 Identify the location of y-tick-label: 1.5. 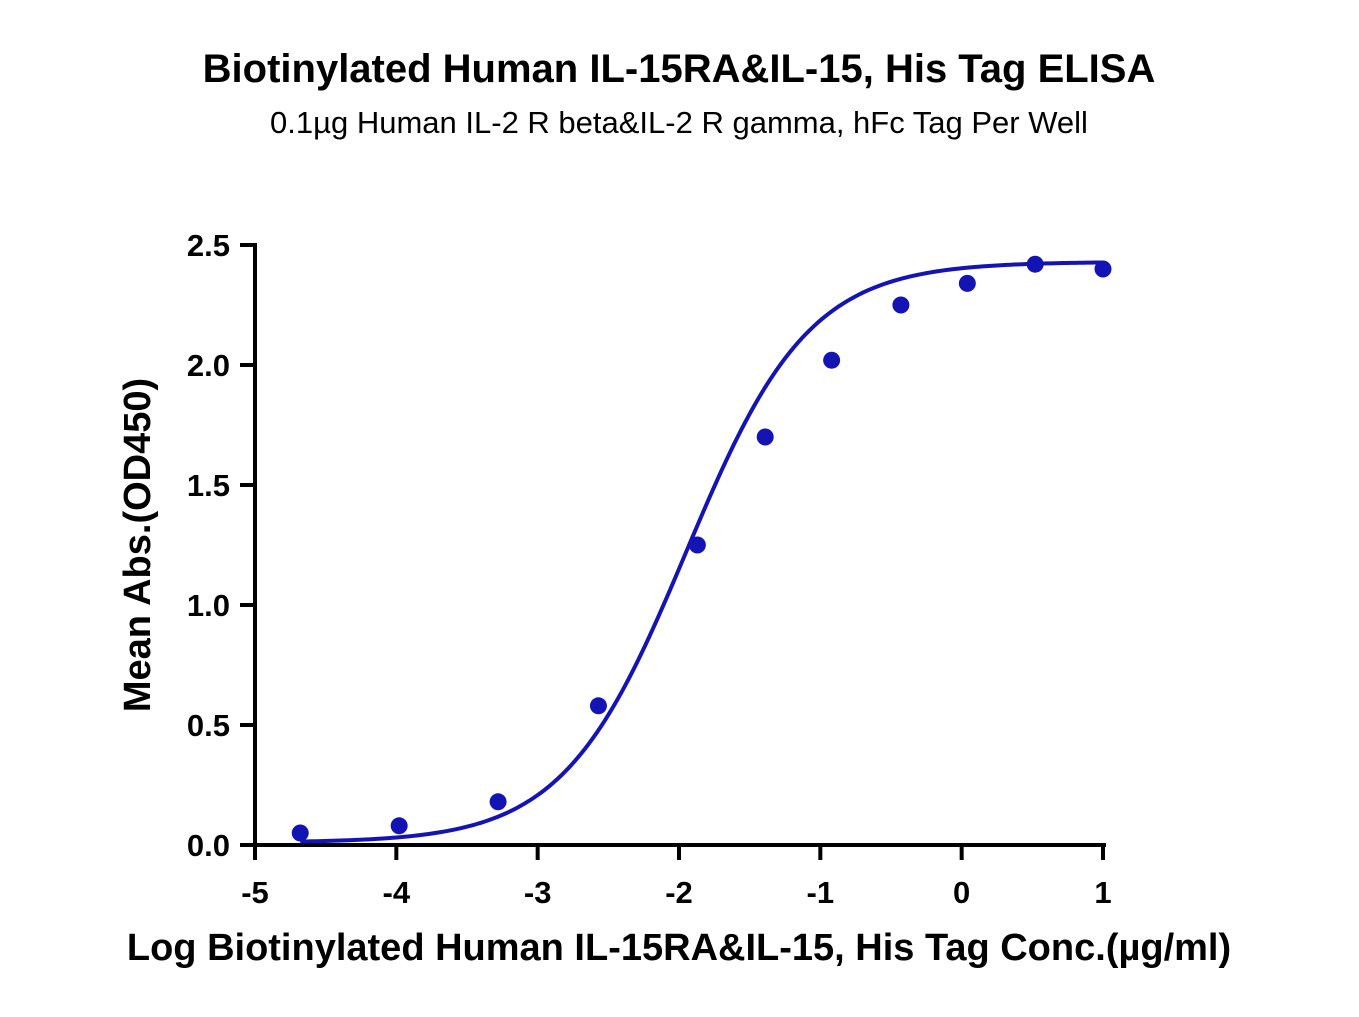
(208, 485).